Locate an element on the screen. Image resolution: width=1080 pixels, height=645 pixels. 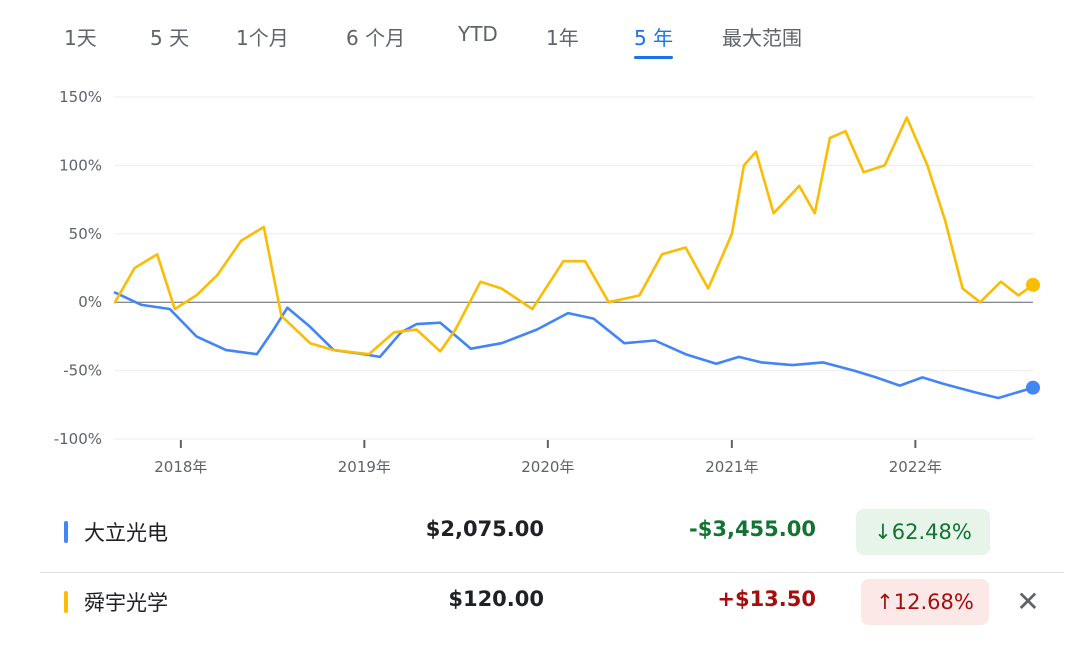
price-change: -$3,455.00 is located at coordinates (752, 529).